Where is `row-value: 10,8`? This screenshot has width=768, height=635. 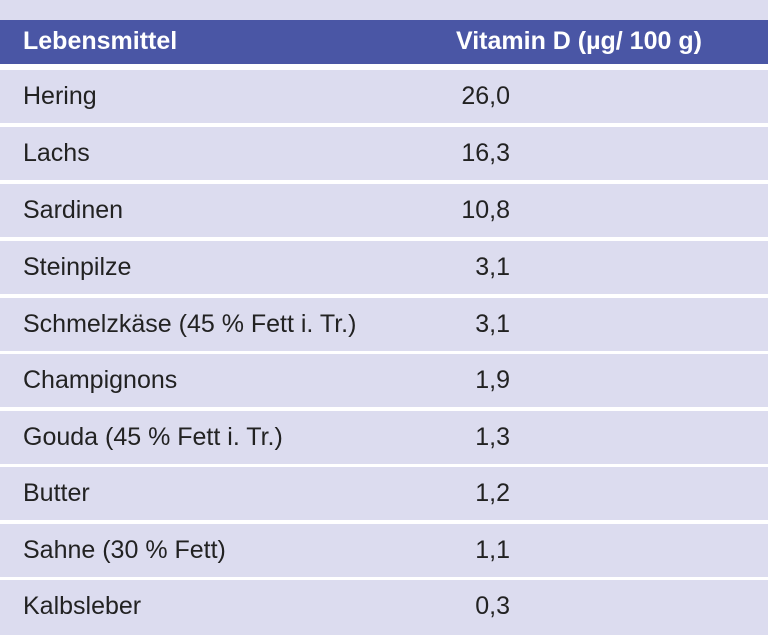
row-value: 10,8 is located at coordinates (485, 210).